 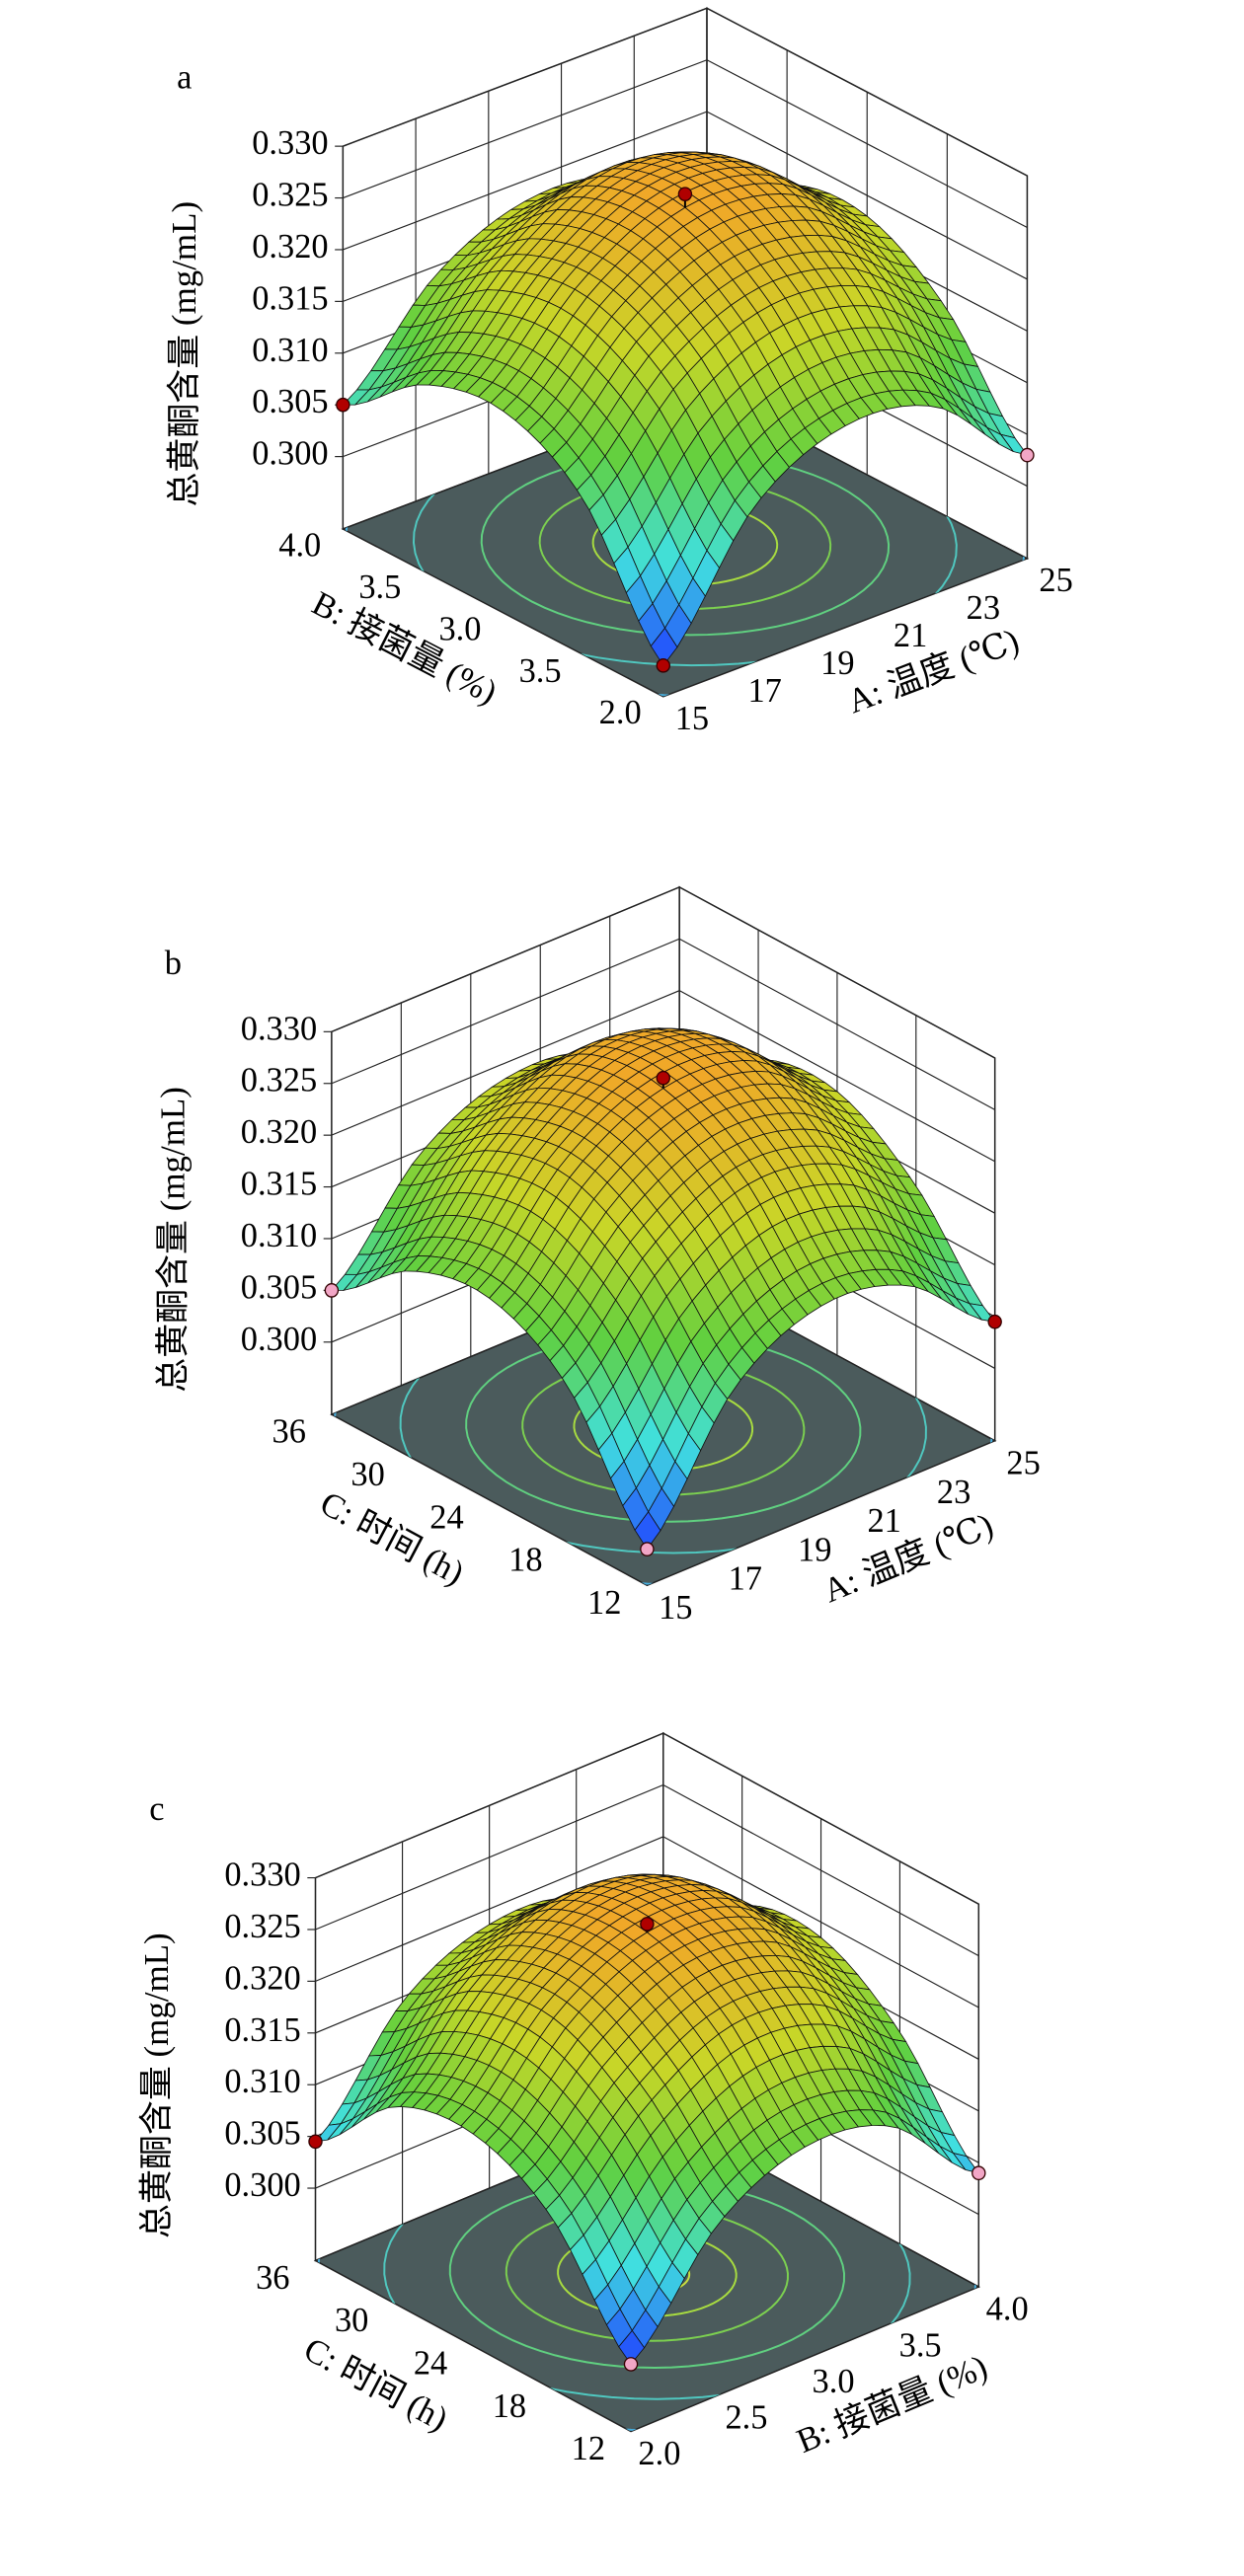 What do you see at coordinates (185, 77) in the screenshot?
I see `panel-label: a` at bounding box center [185, 77].